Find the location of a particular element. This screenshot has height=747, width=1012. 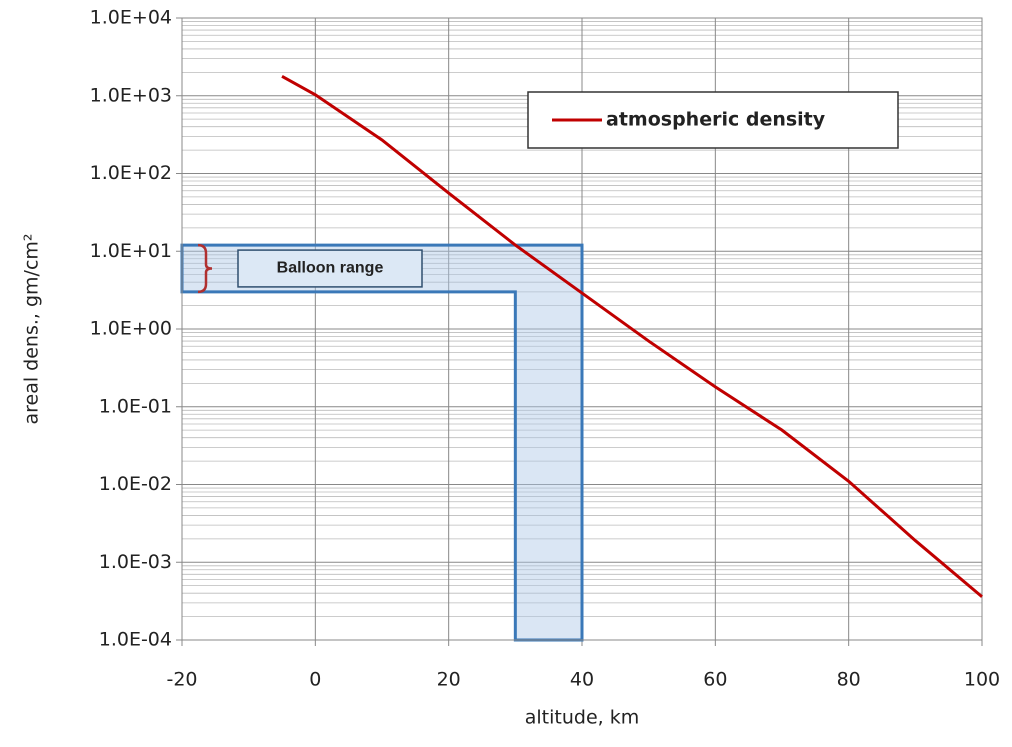

y-tick-label: 1.0E-02 is located at coordinates (135, 484).